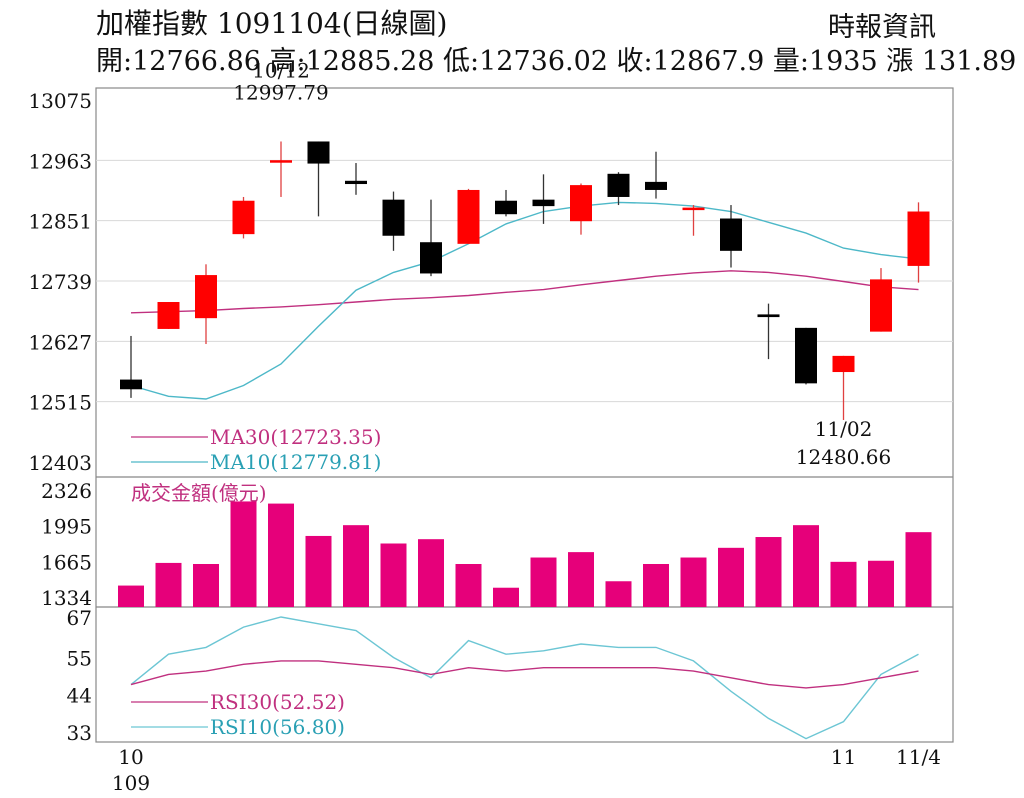  What do you see at coordinates (131, 783) in the screenshot?
I see `x-tick-sublabel: 109` at bounding box center [131, 783].